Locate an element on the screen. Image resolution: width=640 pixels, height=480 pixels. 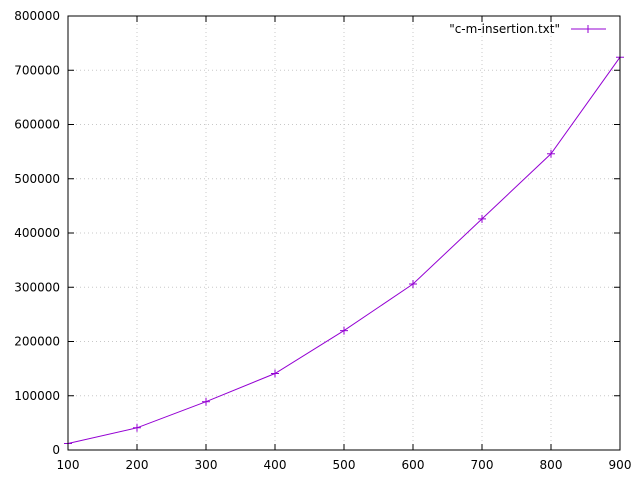
legend: "c-m-insertion.txt" is located at coordinates (527, 29).